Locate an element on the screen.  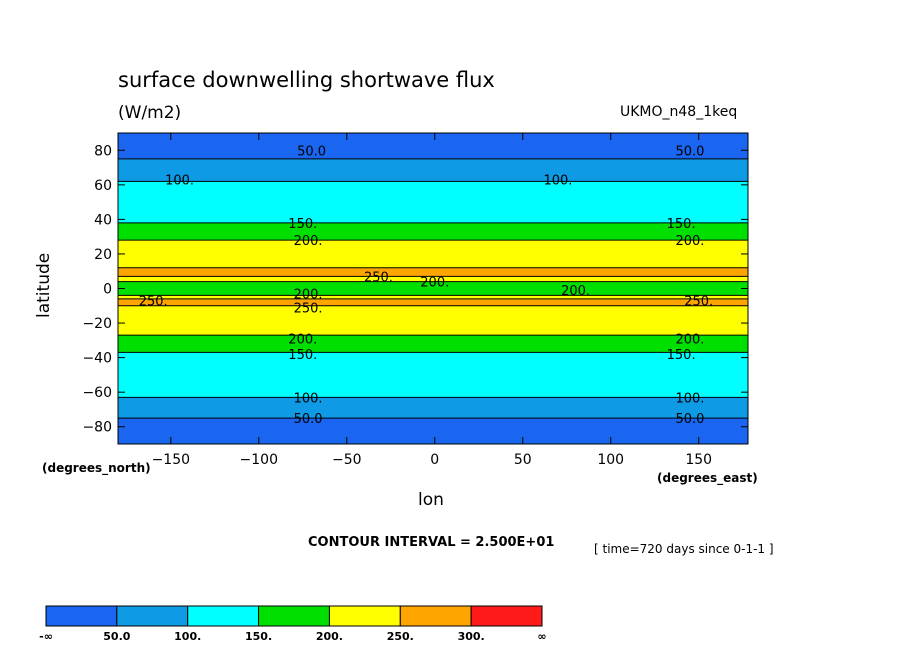
chart-title: surface downwelling shortwave flux is located at coordinates (306, 80).